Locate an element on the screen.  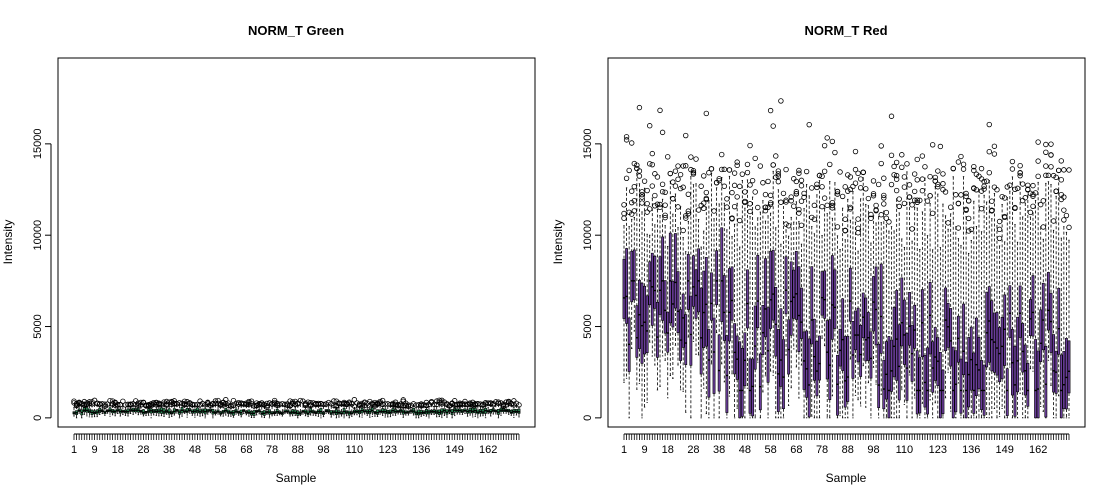
x-tick-label: 68 is located at coordinates (796, 450).